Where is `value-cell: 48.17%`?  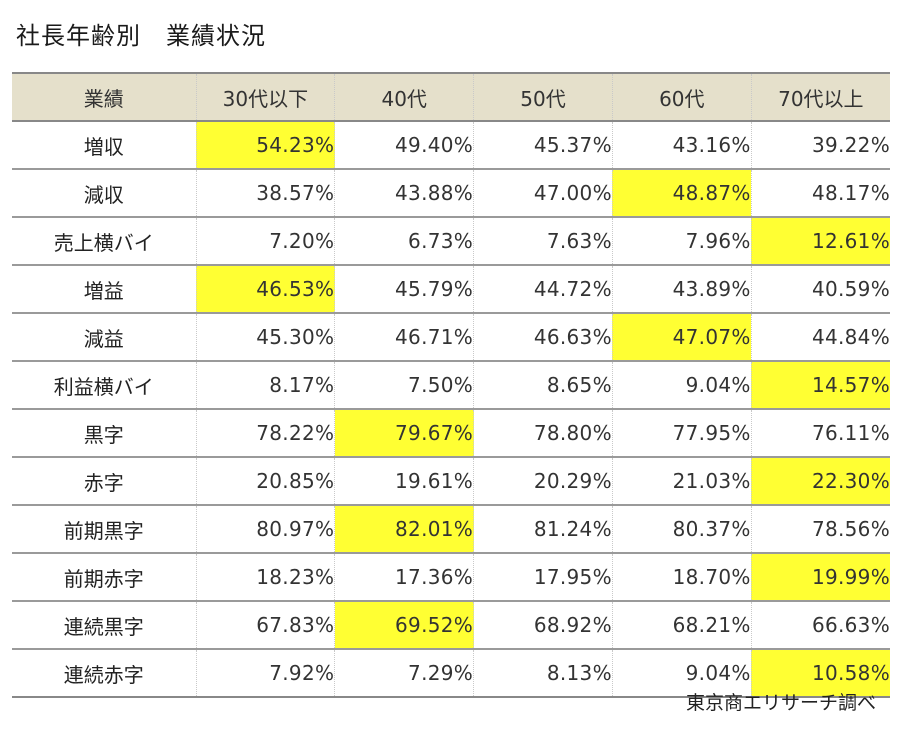
value-cell: 48.17% is located at coordinates (820, 193).